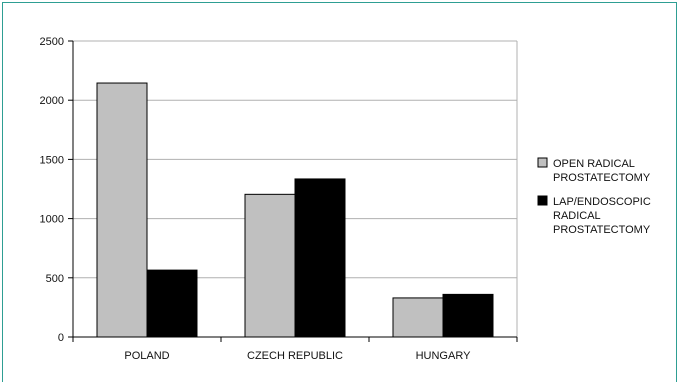 The height and width of the screenshot is (386, 681). Describe the element at coordinates (55, 279) in the screenshot. I see `y-tick-label: 500` at that location.